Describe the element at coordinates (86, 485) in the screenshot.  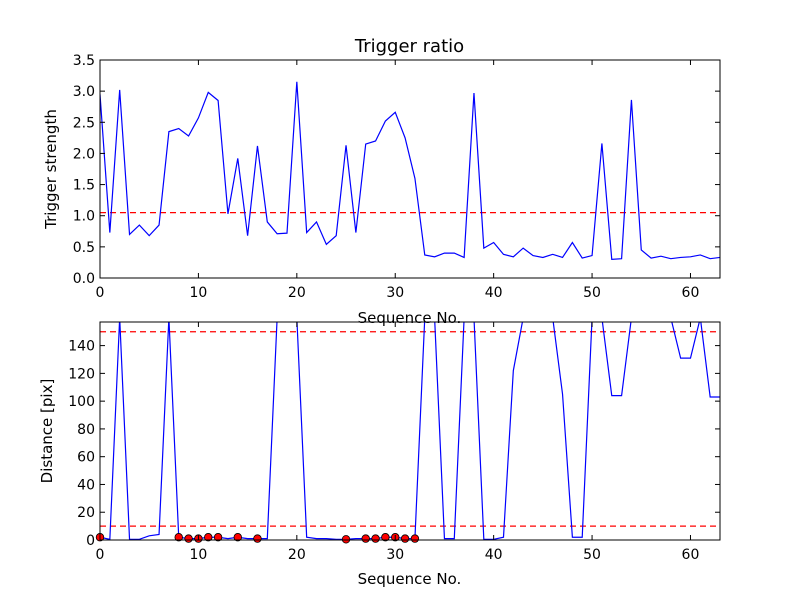
I see `y-tick-label: 40` at that location.